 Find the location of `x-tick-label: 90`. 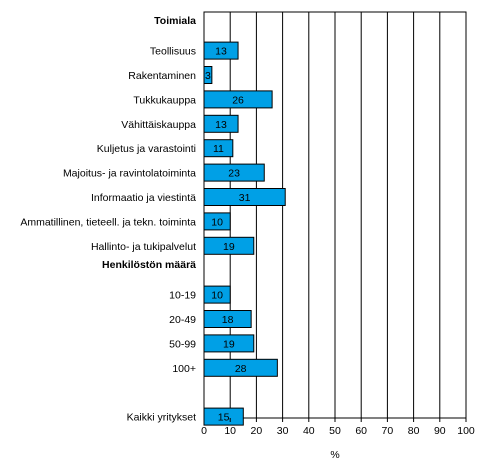

x-tick-label: 90 is located at coordinates (440, 431).